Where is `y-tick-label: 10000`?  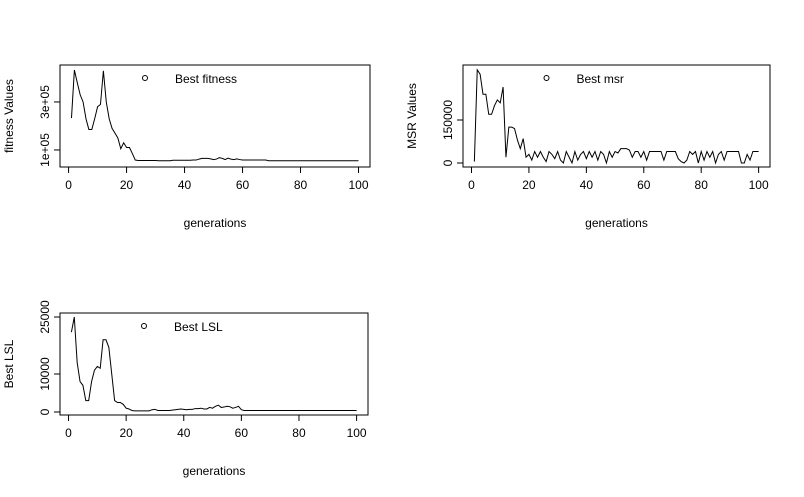 y-tick-label: 10000 is located at coordinates (45, 374).